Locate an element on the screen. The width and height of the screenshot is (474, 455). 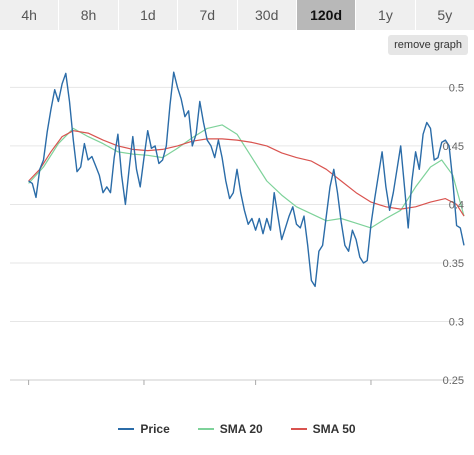
y-tick-label: 0.35 is located at coordinates (453, 264).